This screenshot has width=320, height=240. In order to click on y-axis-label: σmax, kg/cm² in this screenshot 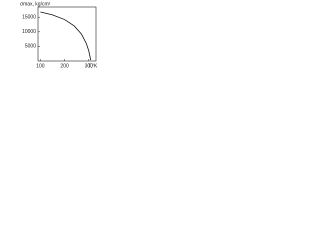, I will do `click(35, 4)`.